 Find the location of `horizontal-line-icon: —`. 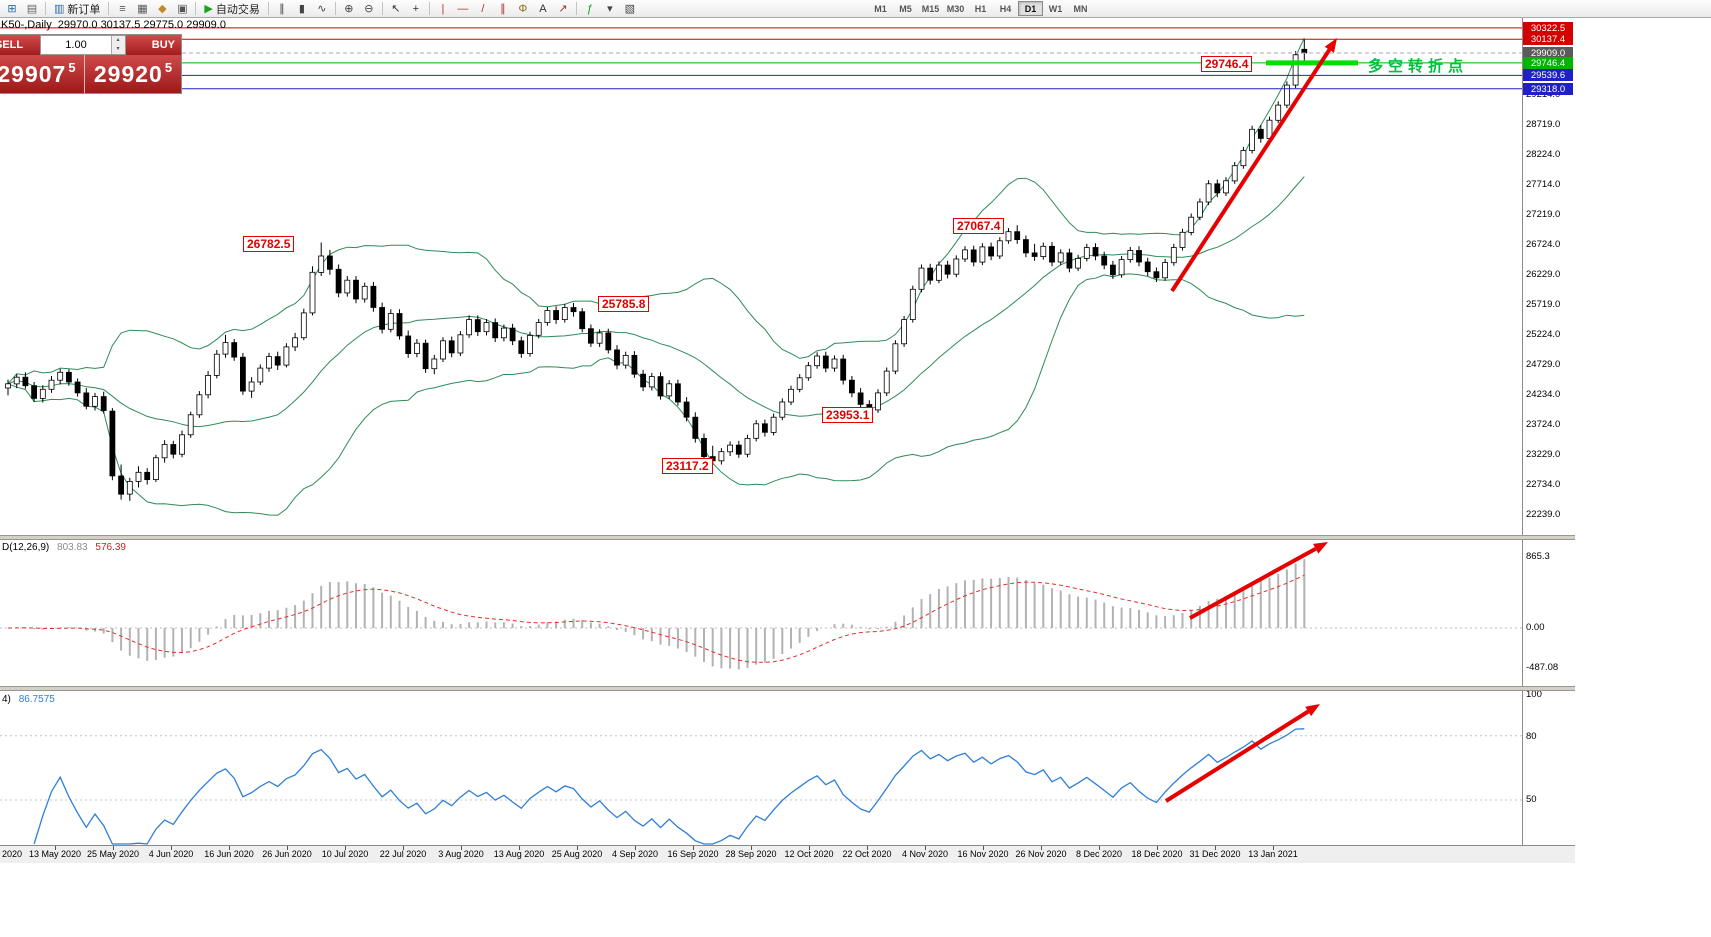

horizontal-line-icon: — is located at coordinates (463, 8).